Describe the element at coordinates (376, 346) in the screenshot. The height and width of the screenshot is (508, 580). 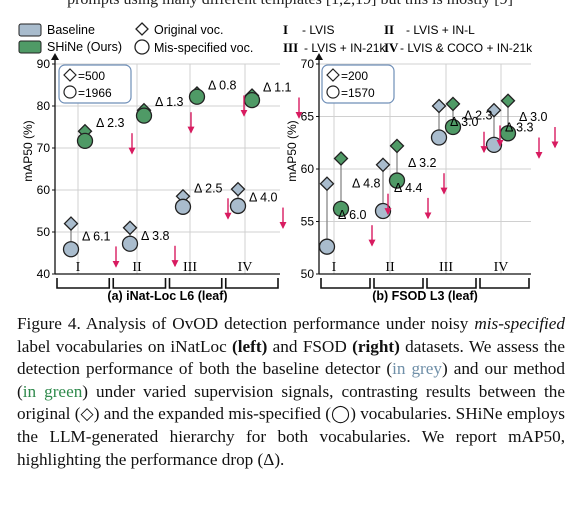
I see `caption-bold-right: (right)` at that location.